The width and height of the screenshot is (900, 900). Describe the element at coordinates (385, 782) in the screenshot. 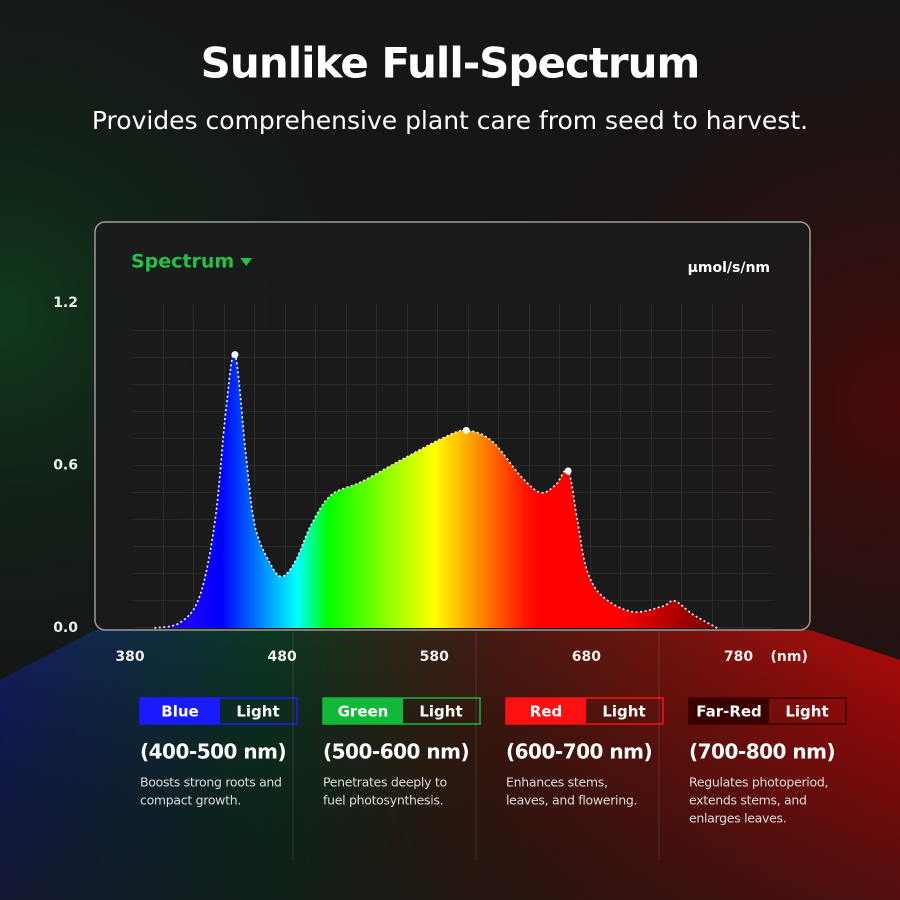

I see `band-description: Penetrates deeply to` at that location.